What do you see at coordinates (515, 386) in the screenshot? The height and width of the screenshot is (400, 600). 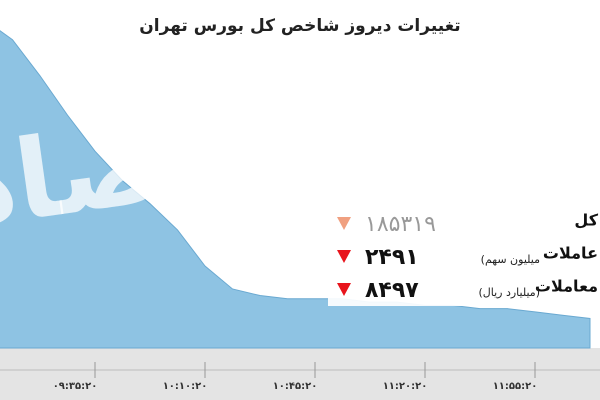 I see `x-tick-label: ۱۱:۵۵:۲۰` at bounding box center [515, 386].